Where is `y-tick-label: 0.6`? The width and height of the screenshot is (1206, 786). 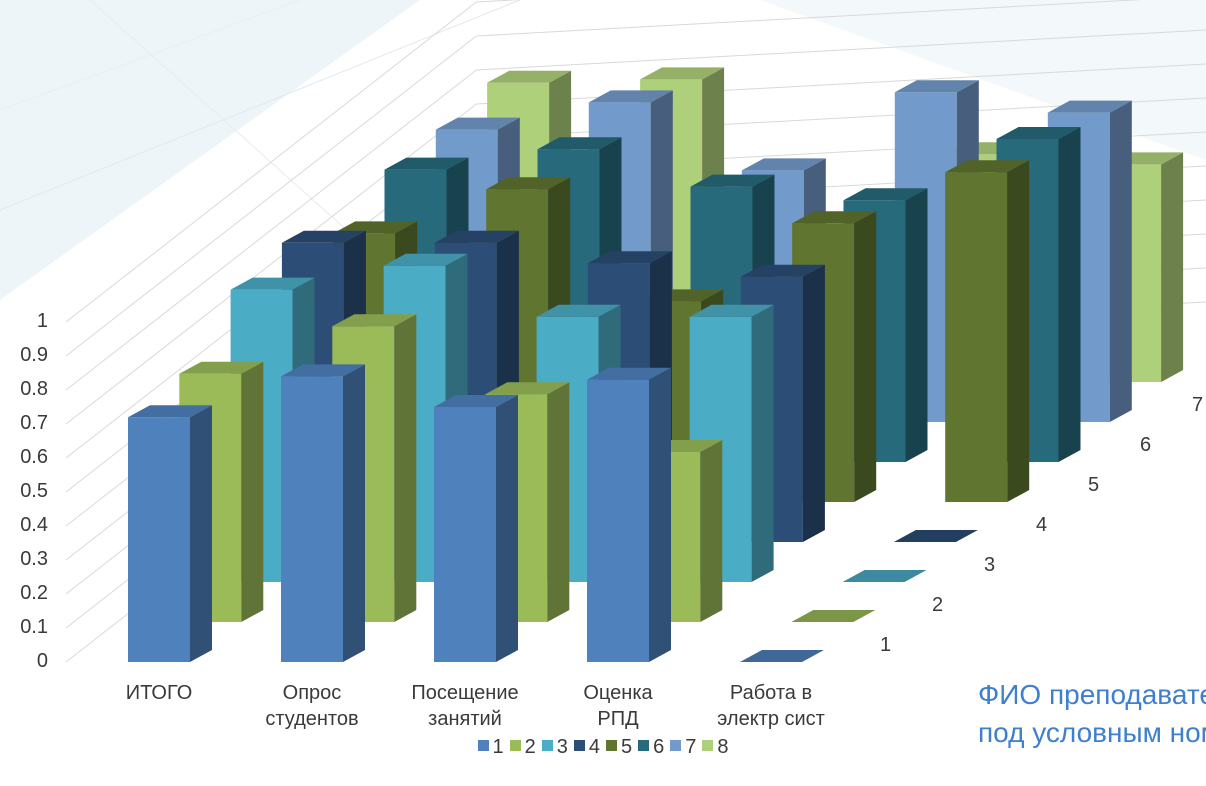 y-tick-label: 0.6 is located at coordinates (34, 457).